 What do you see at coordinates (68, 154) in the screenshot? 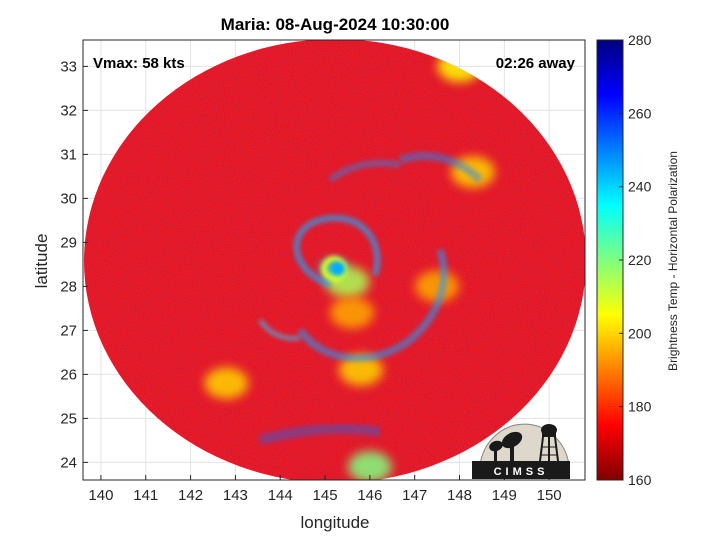
I see `y-tick-label: 31` at bounding box center [68, 154].